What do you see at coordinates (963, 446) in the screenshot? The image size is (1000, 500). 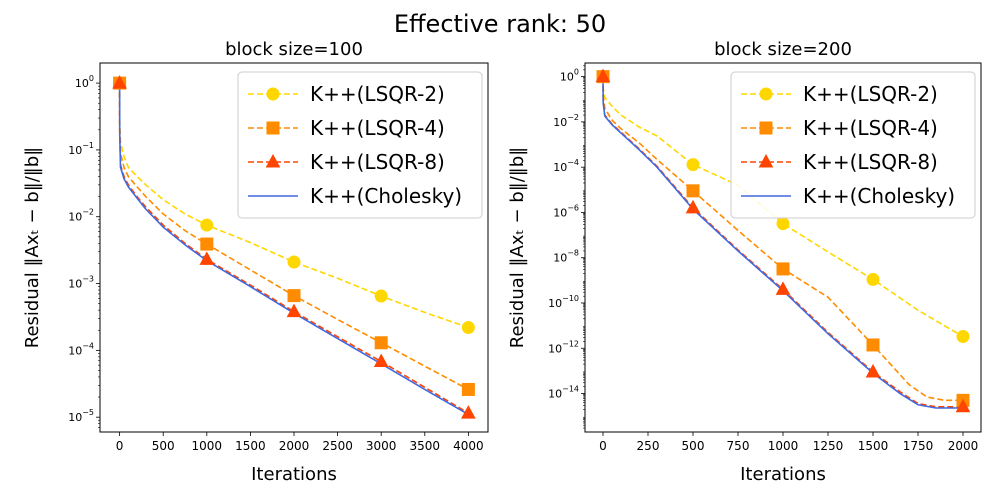 I see `panel-1-x-tick-label: 2000` at bounding box center [963, 446].